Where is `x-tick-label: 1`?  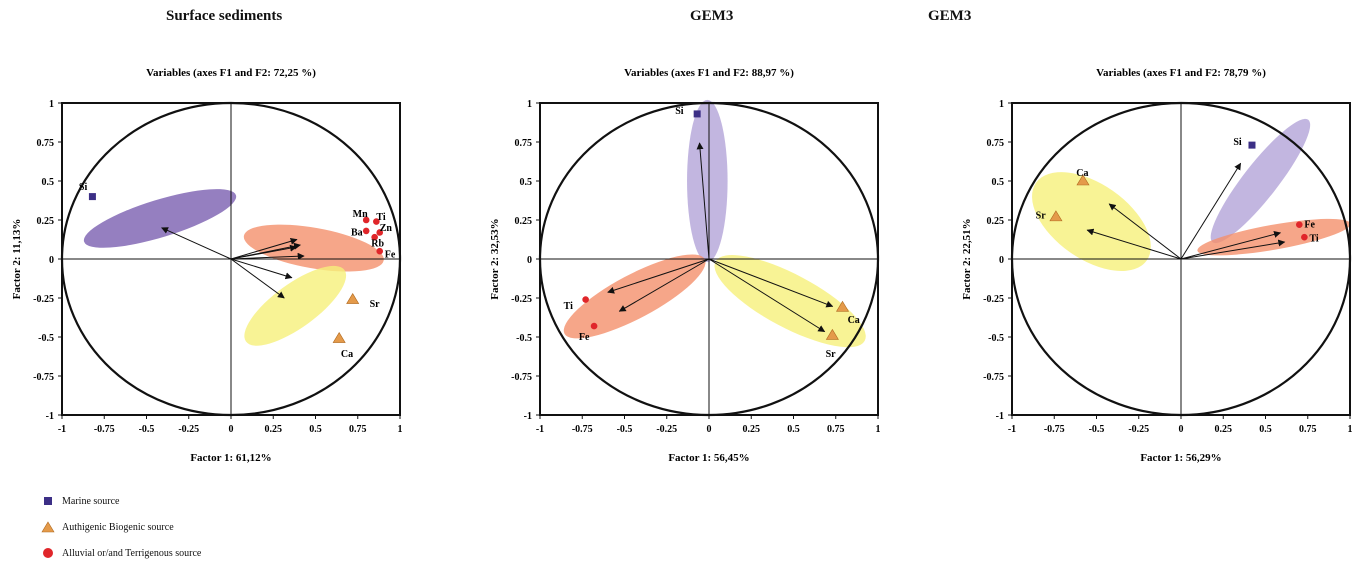
x-tick-label: 1 is located at coordinates (878, 429).